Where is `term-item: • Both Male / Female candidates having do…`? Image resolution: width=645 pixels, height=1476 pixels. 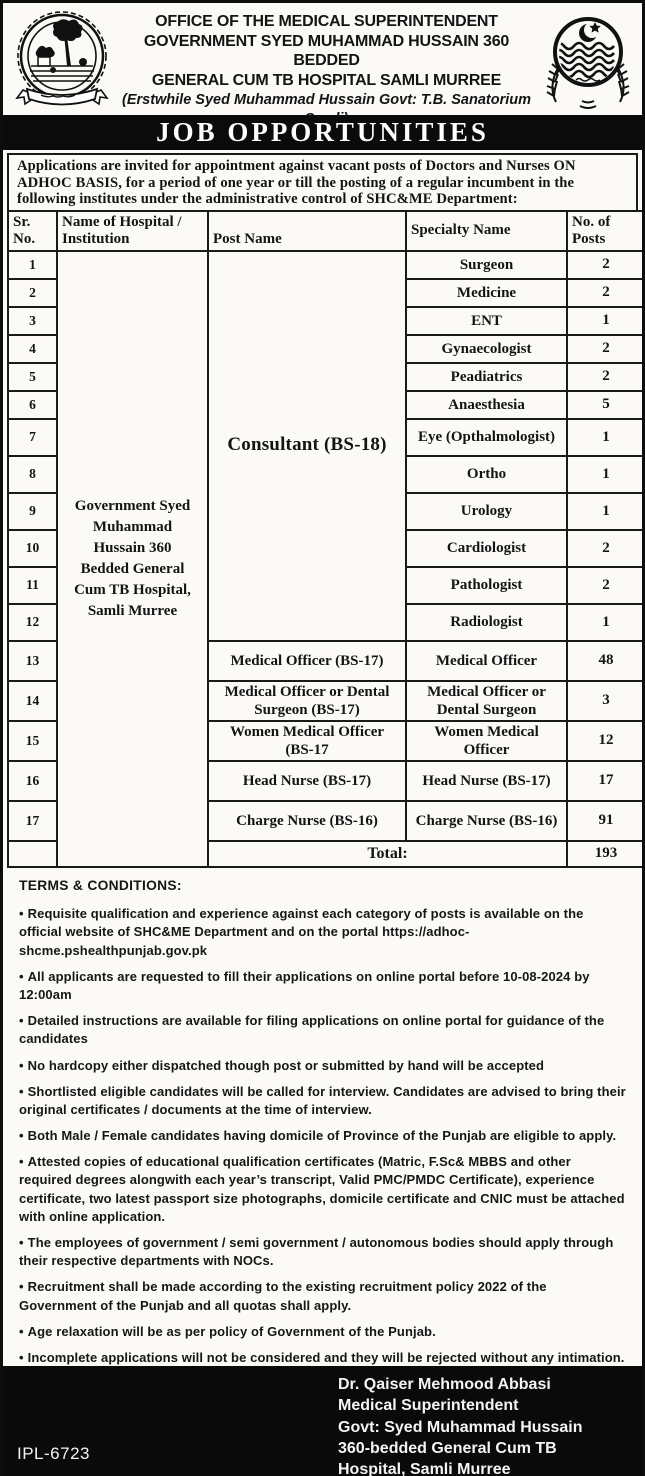 term-item: • Both Male / Female candidates having do… is located at coordinates (322, 1136).